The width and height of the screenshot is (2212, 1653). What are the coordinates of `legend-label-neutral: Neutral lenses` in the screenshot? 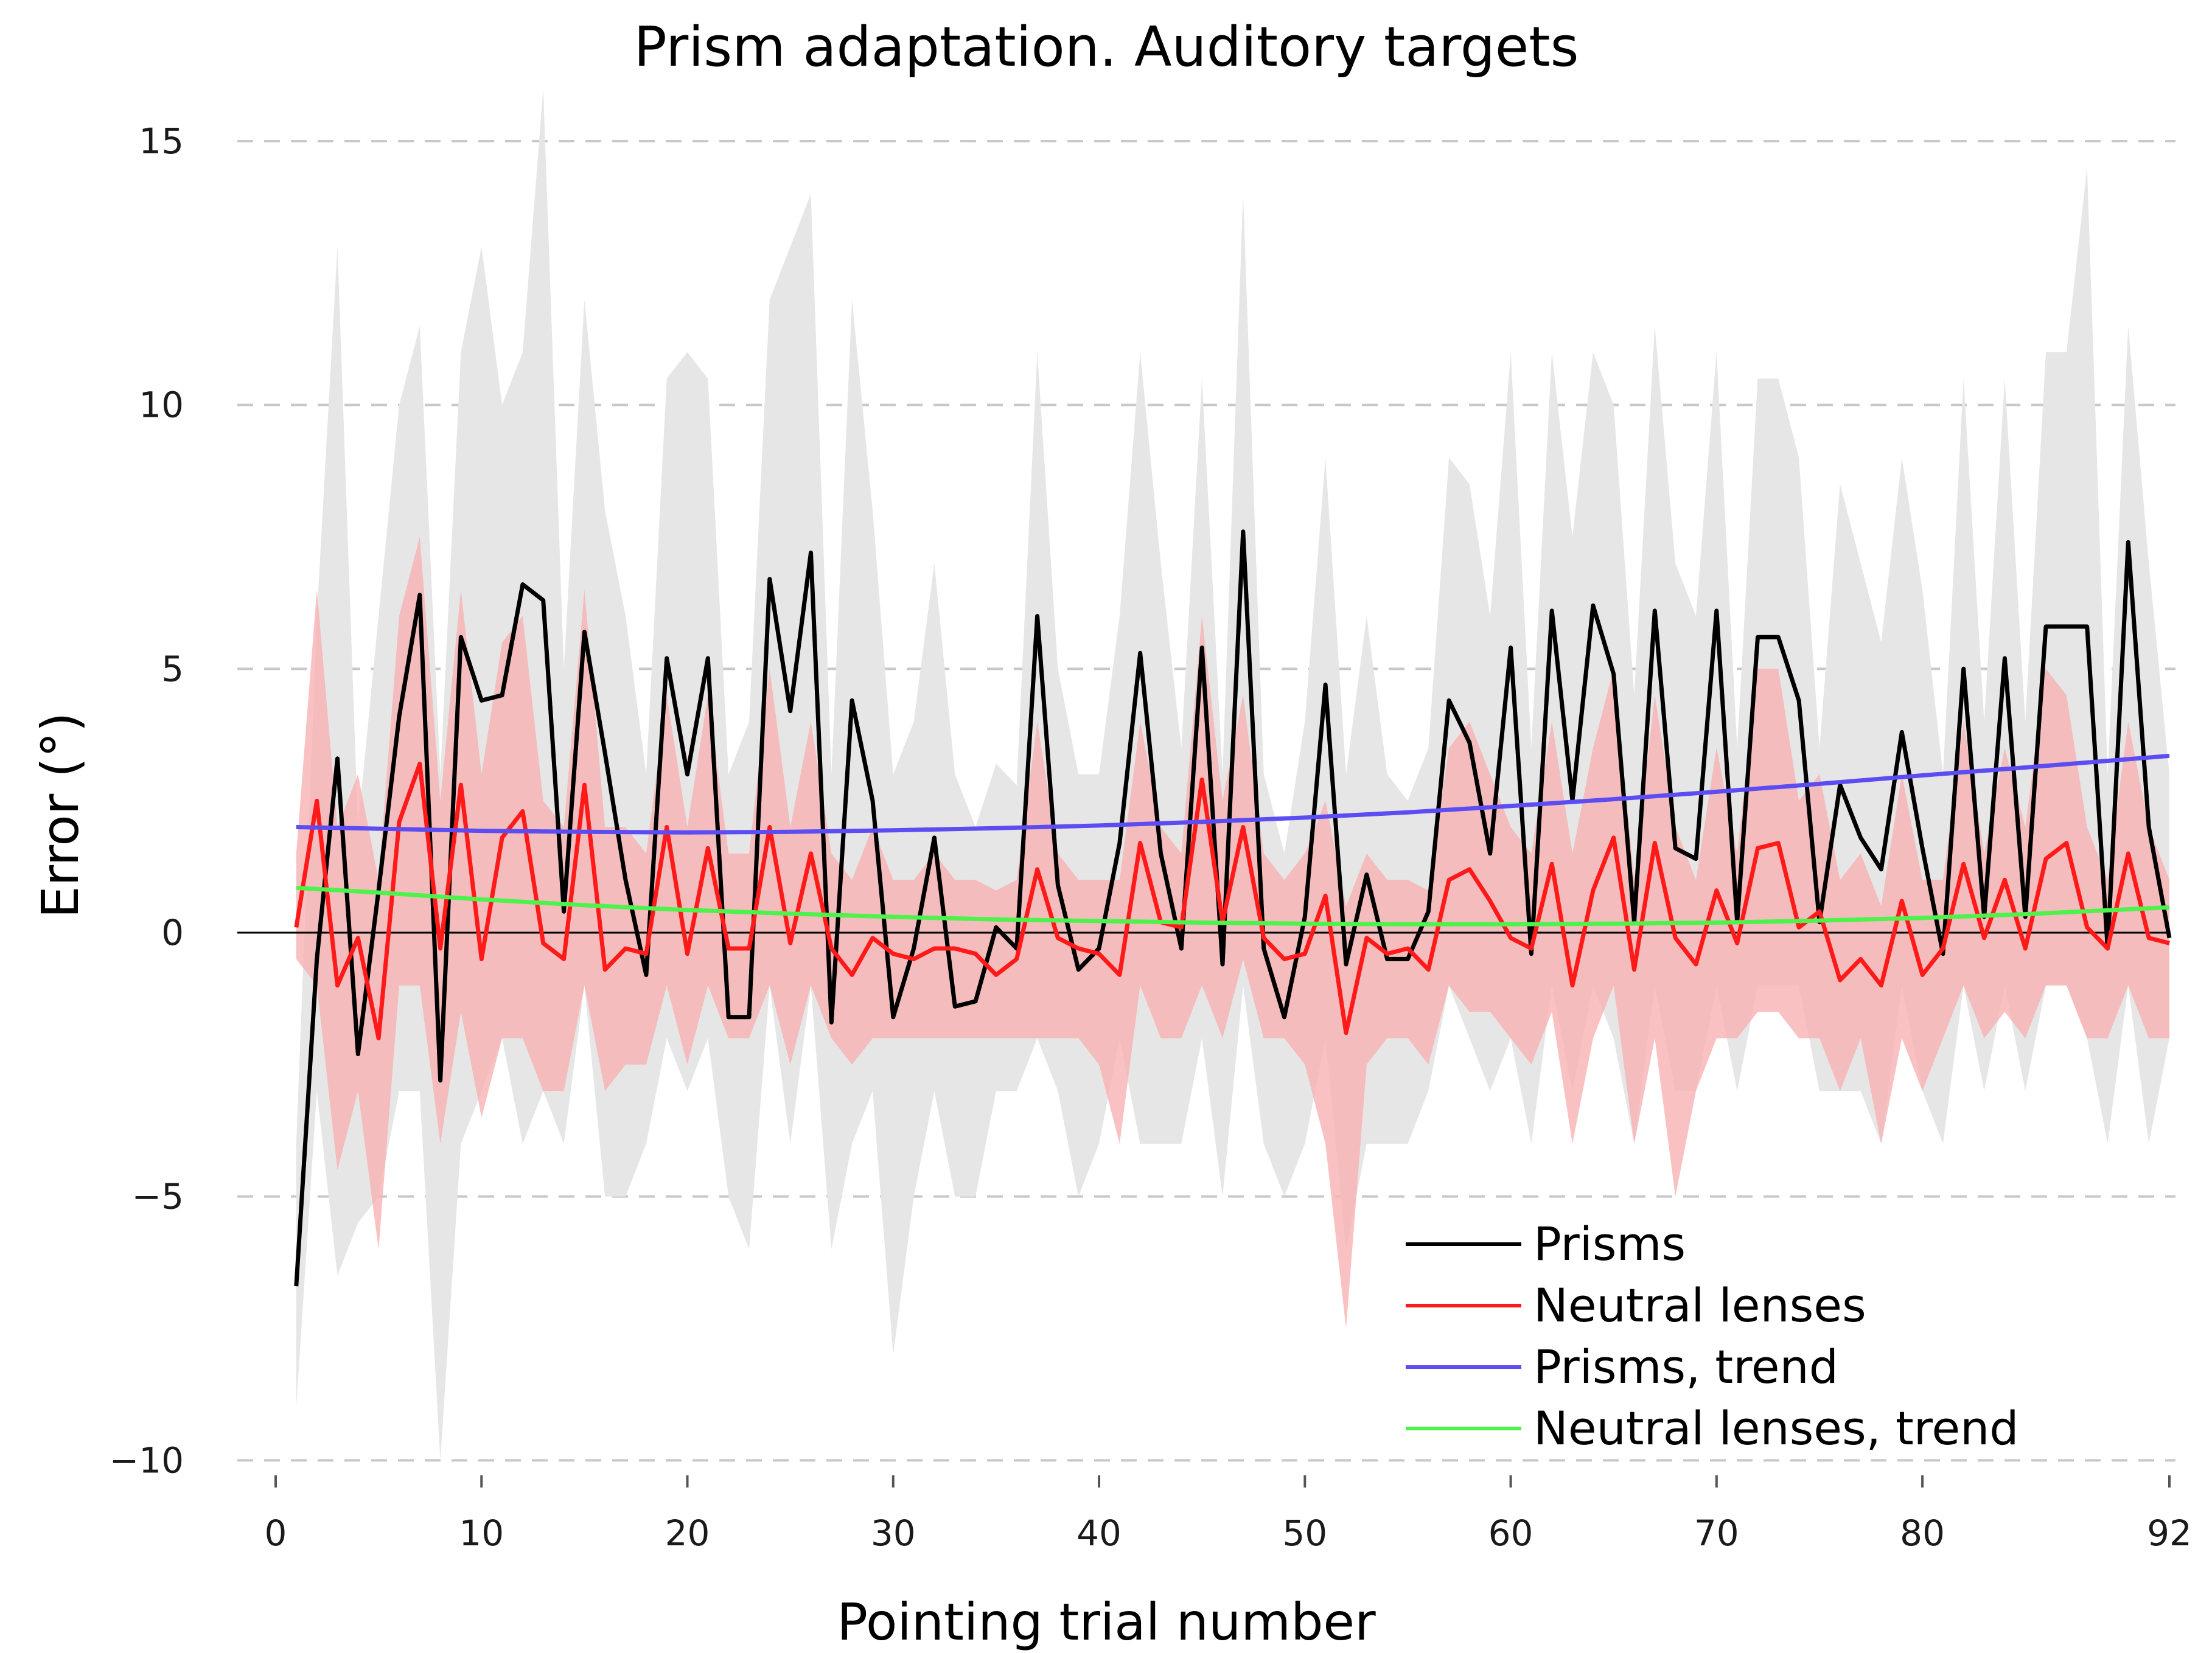 It's located at (1699, 1305).